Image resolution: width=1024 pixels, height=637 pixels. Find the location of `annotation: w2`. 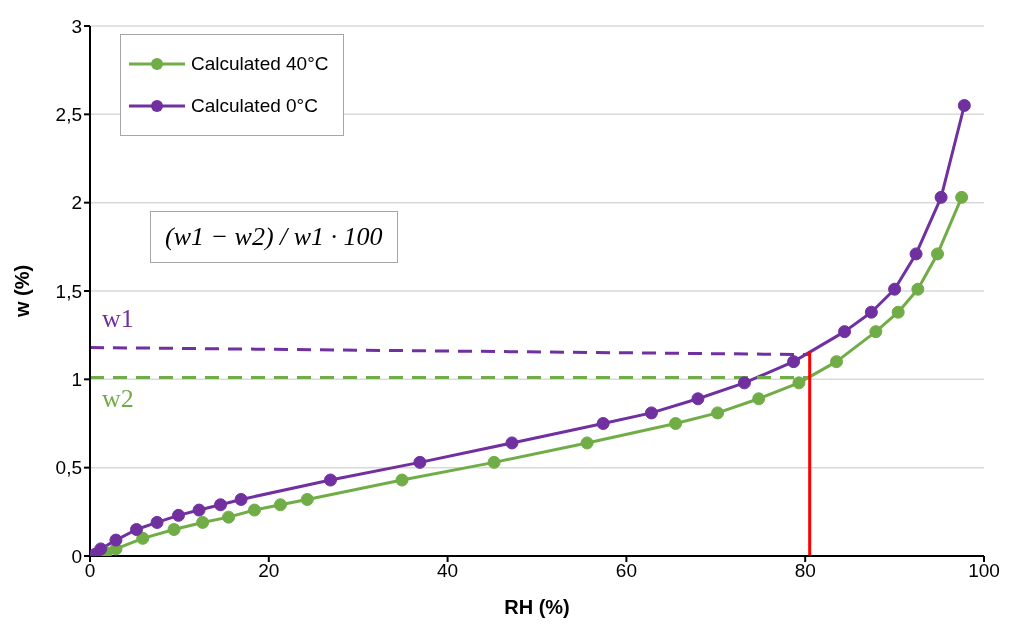

annotation: w2 is located at coordinates (118, 398).